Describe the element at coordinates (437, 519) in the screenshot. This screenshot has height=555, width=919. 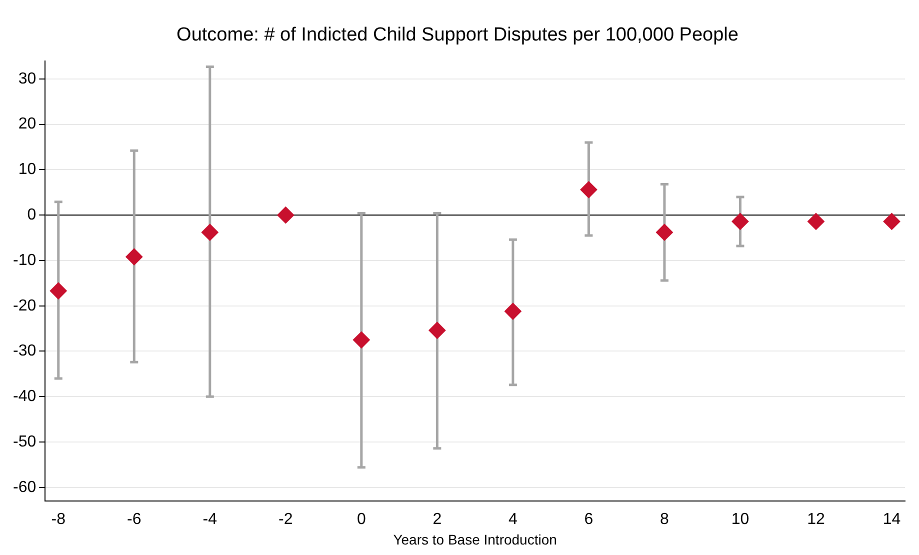
I see `x-tick-label: 2` at that location.